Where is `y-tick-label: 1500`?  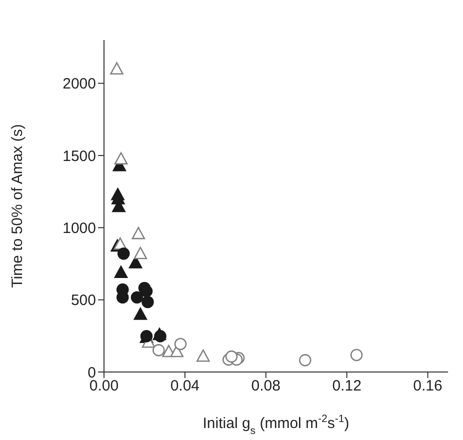 y-tick-label: 1500 is located at coordinates (79, 156).